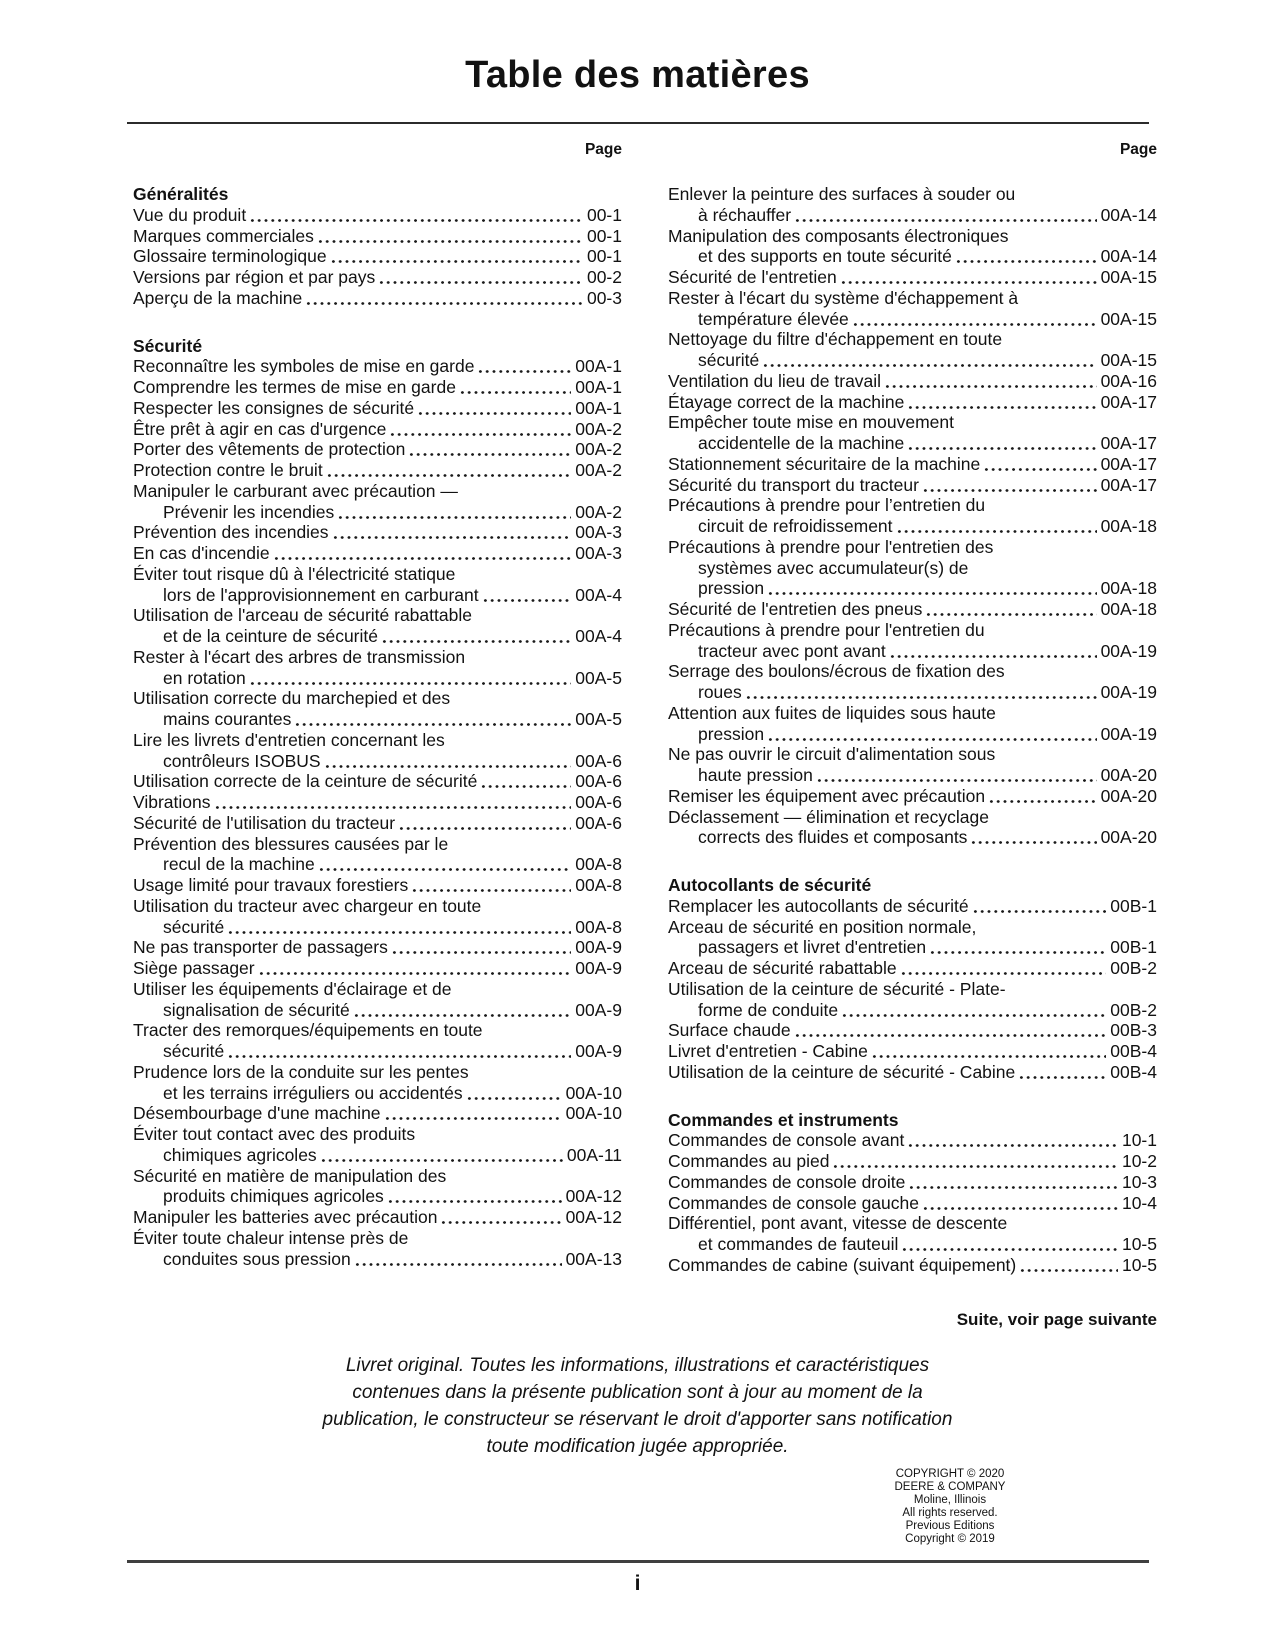  Describe the element at coordinates (638, 123) in the screenshot. I see `title-divider` at that location.